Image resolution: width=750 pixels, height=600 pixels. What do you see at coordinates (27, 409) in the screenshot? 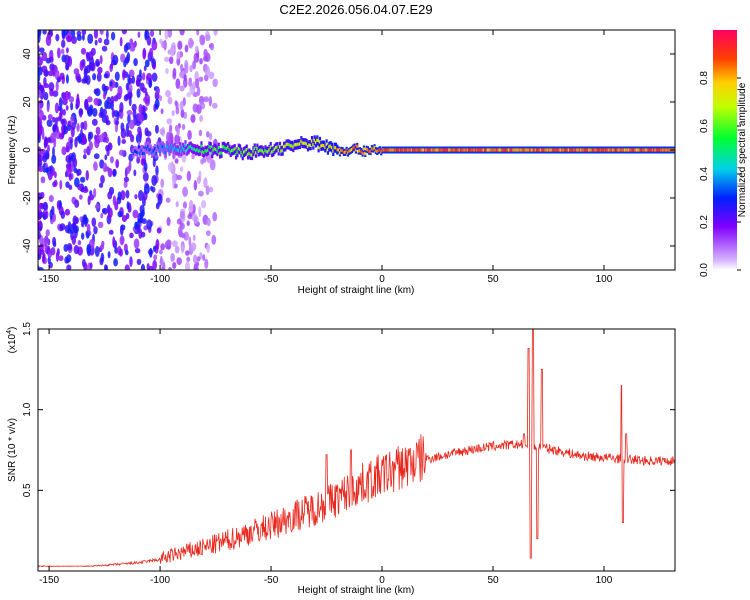
I see `snr-y-tick-label: 1.0` at bounding box center [27, 409].